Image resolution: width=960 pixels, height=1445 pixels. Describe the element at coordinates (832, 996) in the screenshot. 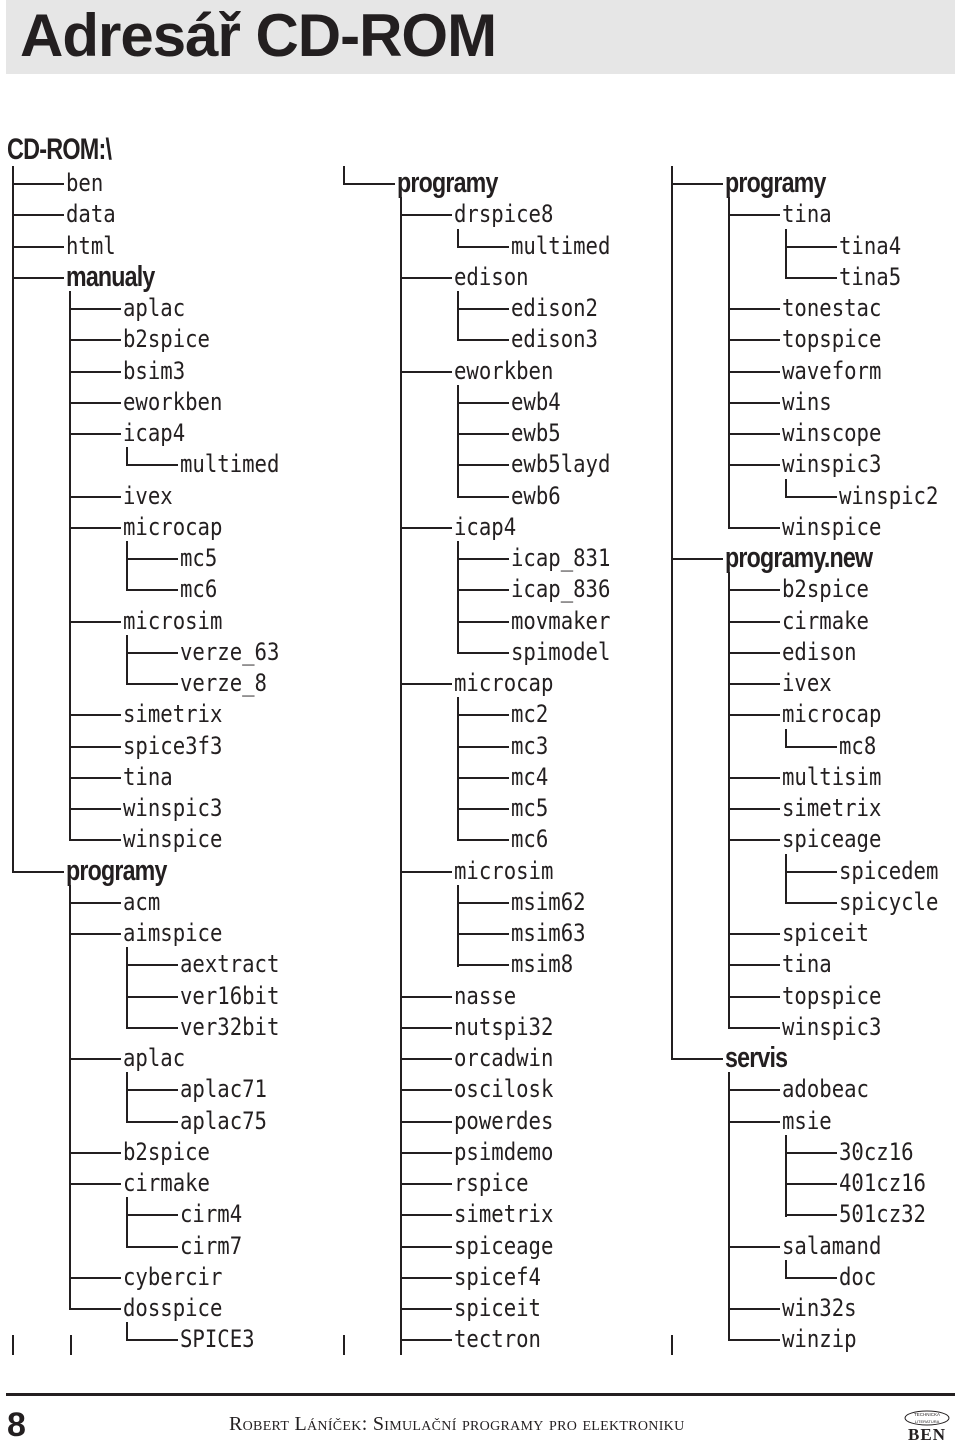

I see `tree-folder: topspice` at that location.